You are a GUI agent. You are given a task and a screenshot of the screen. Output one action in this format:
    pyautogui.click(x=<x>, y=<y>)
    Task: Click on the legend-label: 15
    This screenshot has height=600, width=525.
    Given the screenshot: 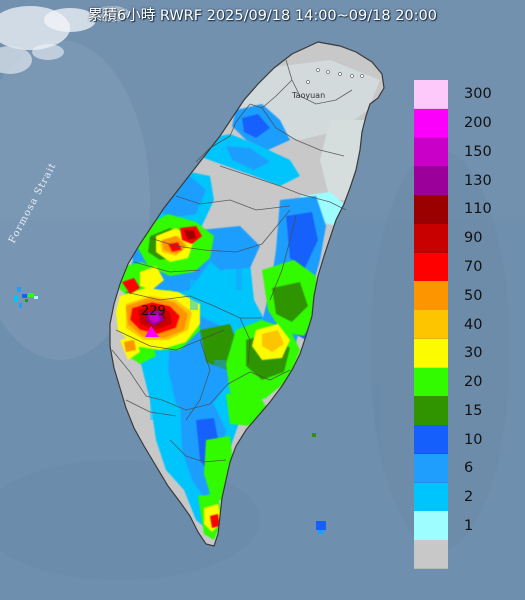 What is the action you would take?
    pyautogui.click(x=473, y=410)
    